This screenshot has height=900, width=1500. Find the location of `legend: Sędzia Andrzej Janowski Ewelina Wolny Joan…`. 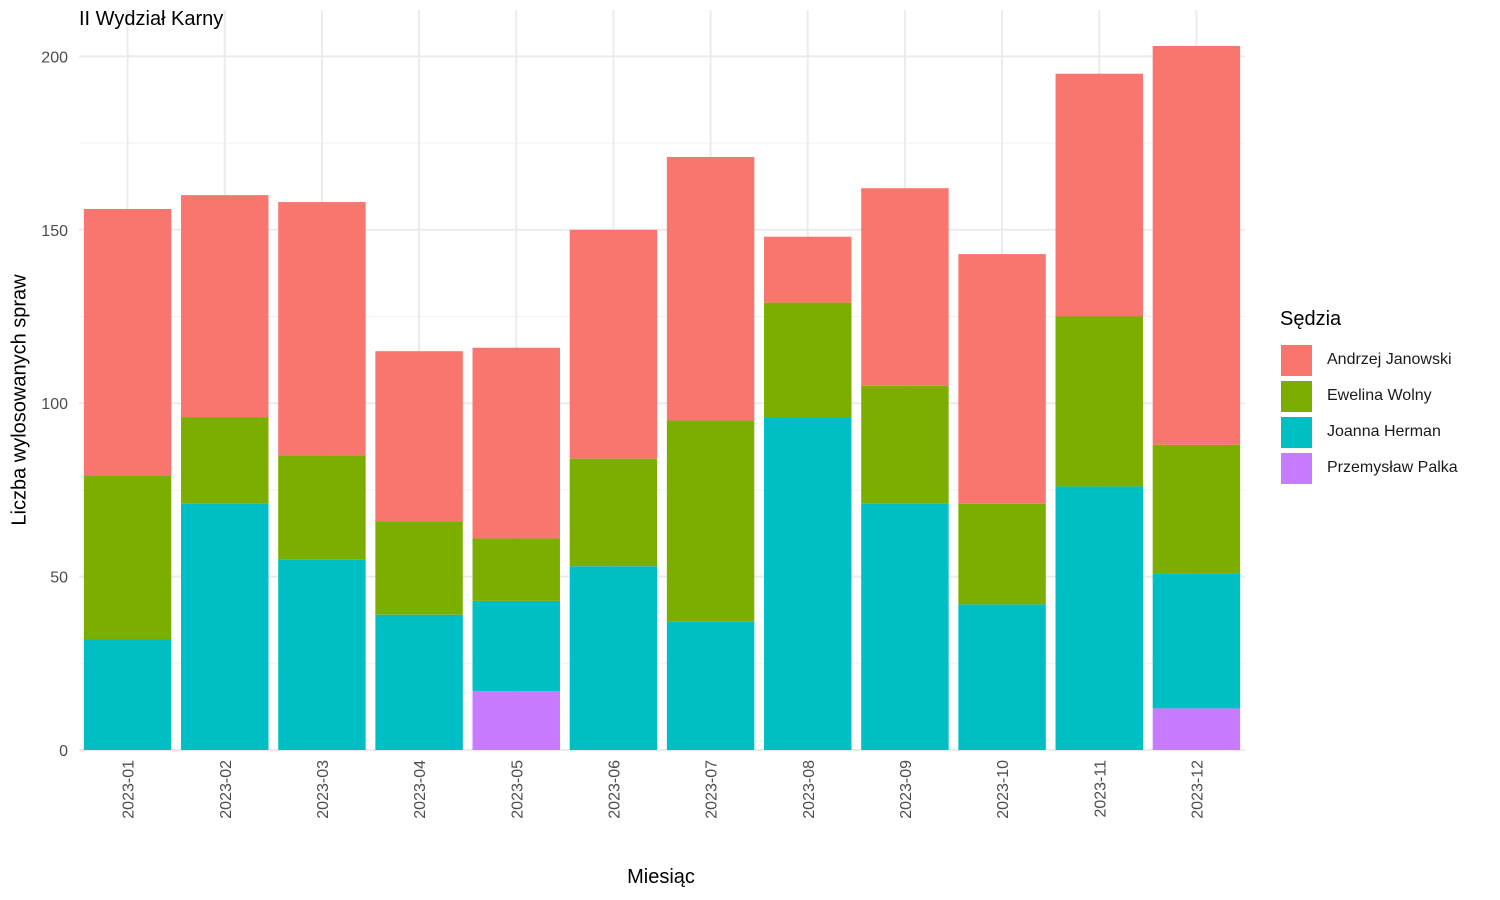

legend: Sędzia Andrzej Janowski Ewelina Wolny Joan… is located at coordinates (1369, 397).